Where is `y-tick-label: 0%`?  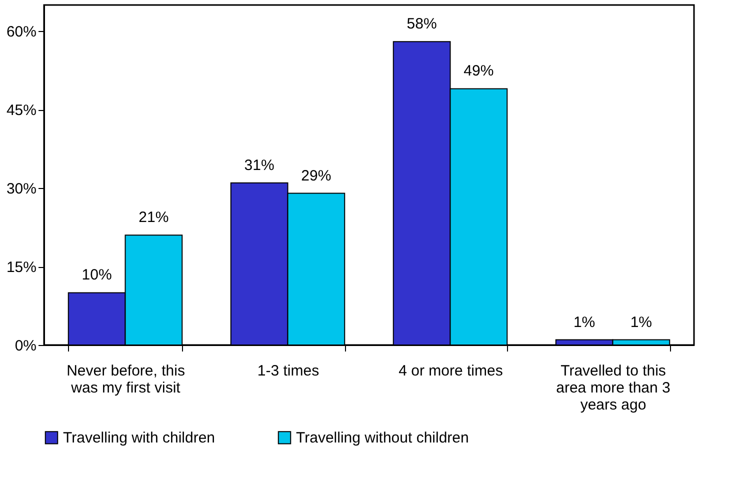
y-tick-label: 0% is located at coordinates (25, 346).